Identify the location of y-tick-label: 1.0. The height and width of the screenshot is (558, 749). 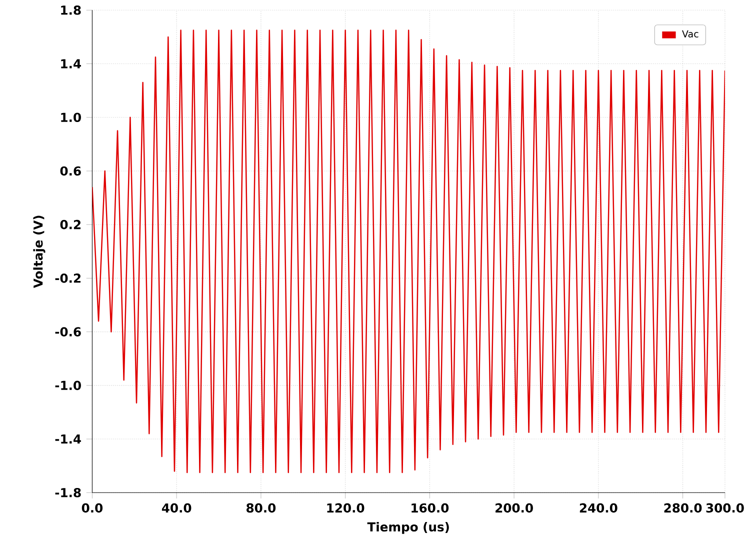
(71, 117).